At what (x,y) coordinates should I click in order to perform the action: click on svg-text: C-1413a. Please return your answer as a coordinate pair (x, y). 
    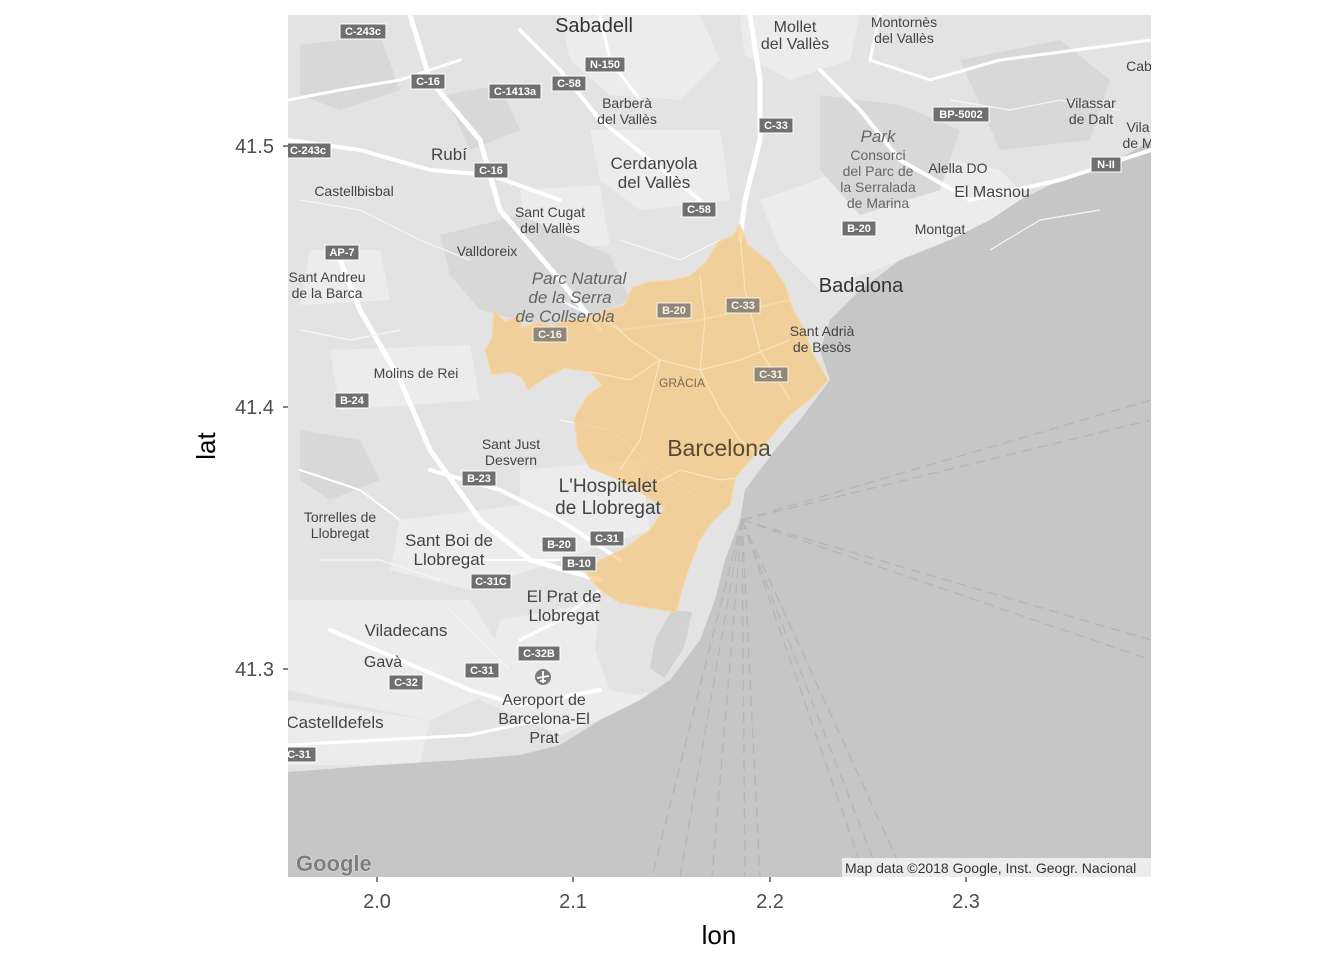
    Looking at the image, I should click on (515, 92).